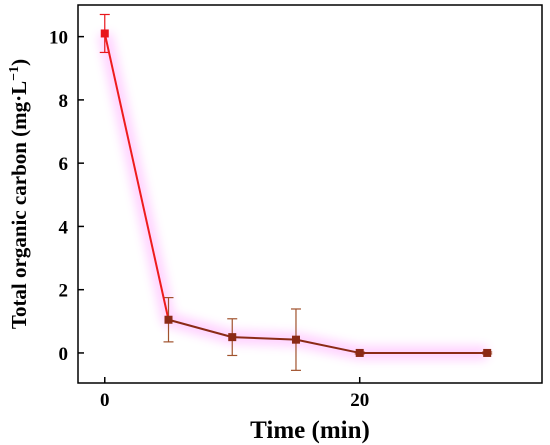  Describe the element at coordinates (359, 400) in the screenshot. I see `x-tick-label: 20` at that location.